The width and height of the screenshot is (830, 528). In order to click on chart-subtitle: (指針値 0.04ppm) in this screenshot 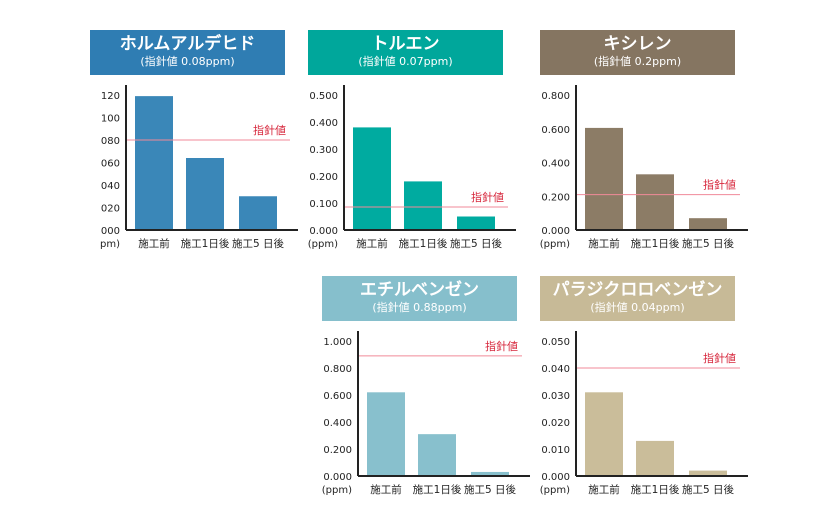, I will do `click(637, 307)`.